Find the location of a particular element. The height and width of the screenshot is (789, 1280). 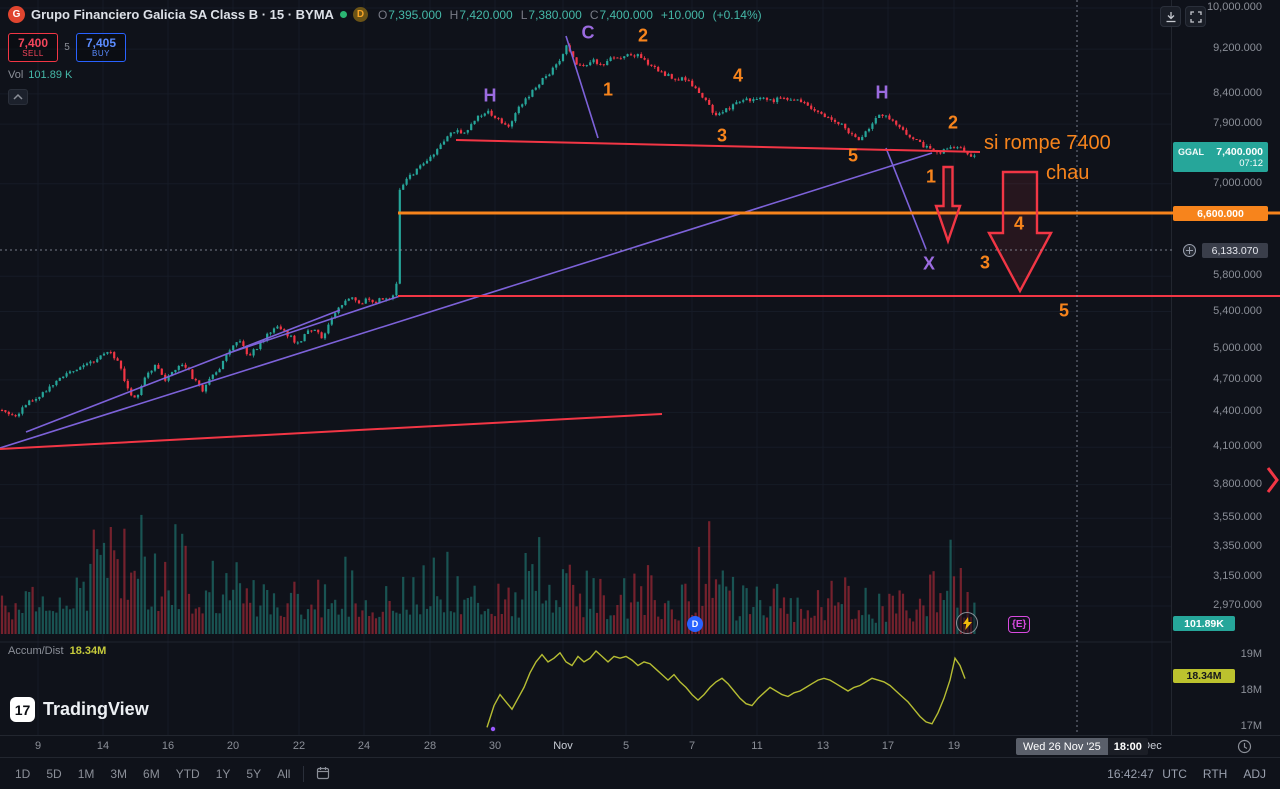

toolbar-right-group: 16:42:47 UTC RTH ADJ is located at coordinates (1186, 774).